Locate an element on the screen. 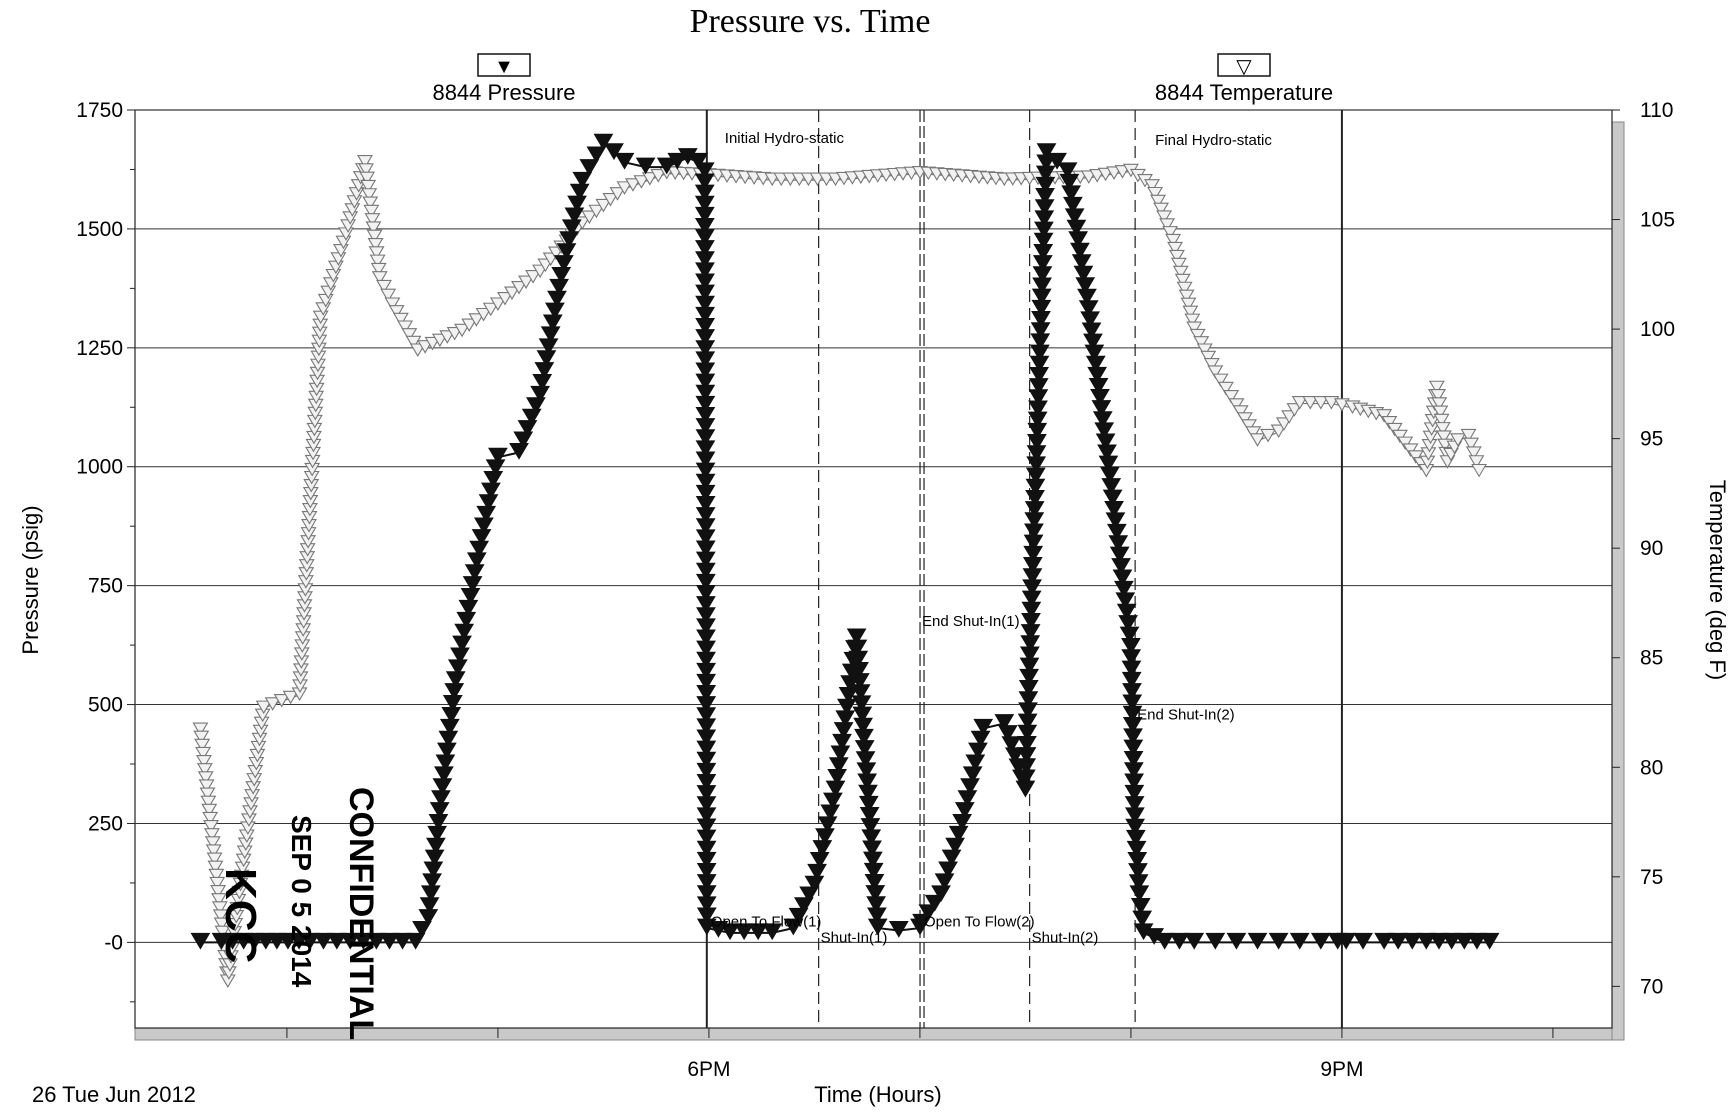  y-left-tick-label: 750 is located at coordinates (105, 586).